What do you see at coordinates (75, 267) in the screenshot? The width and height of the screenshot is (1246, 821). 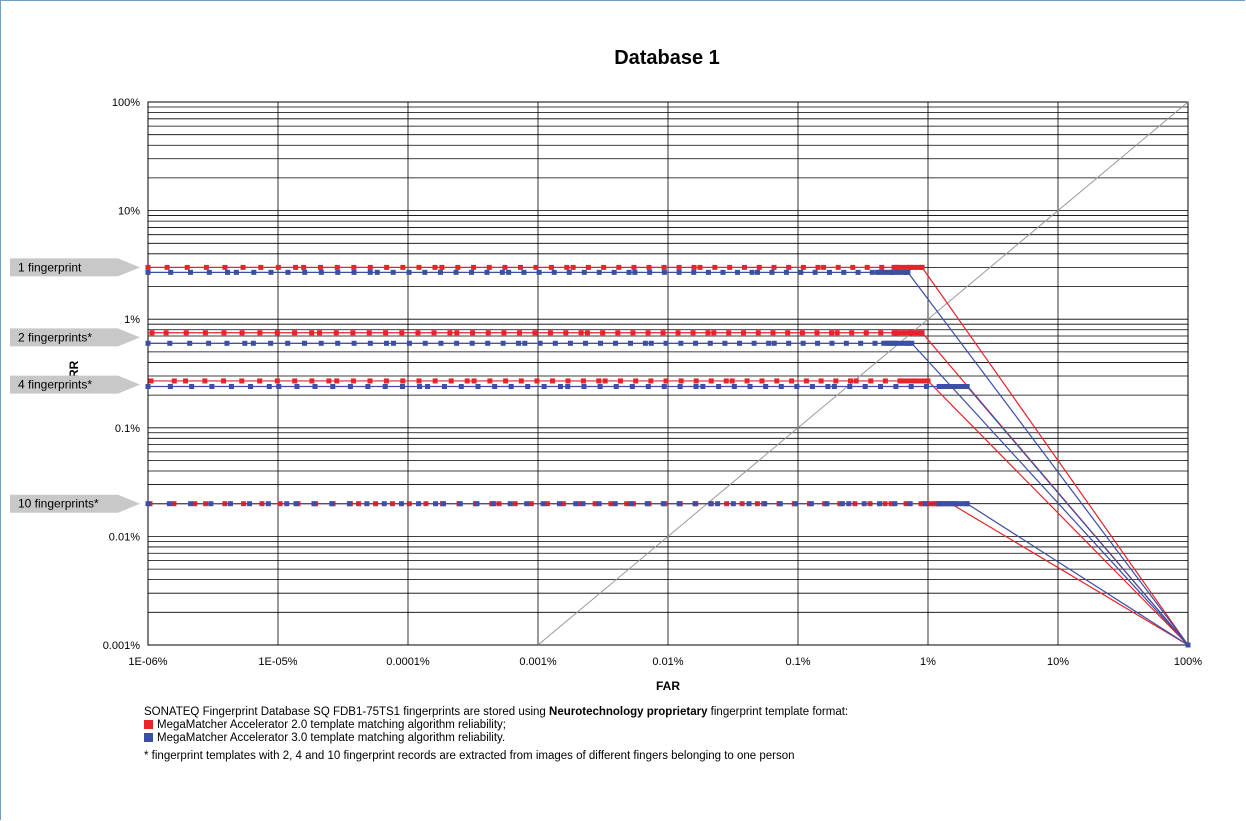 I see `group-callout` at bounding box center [75, 267].